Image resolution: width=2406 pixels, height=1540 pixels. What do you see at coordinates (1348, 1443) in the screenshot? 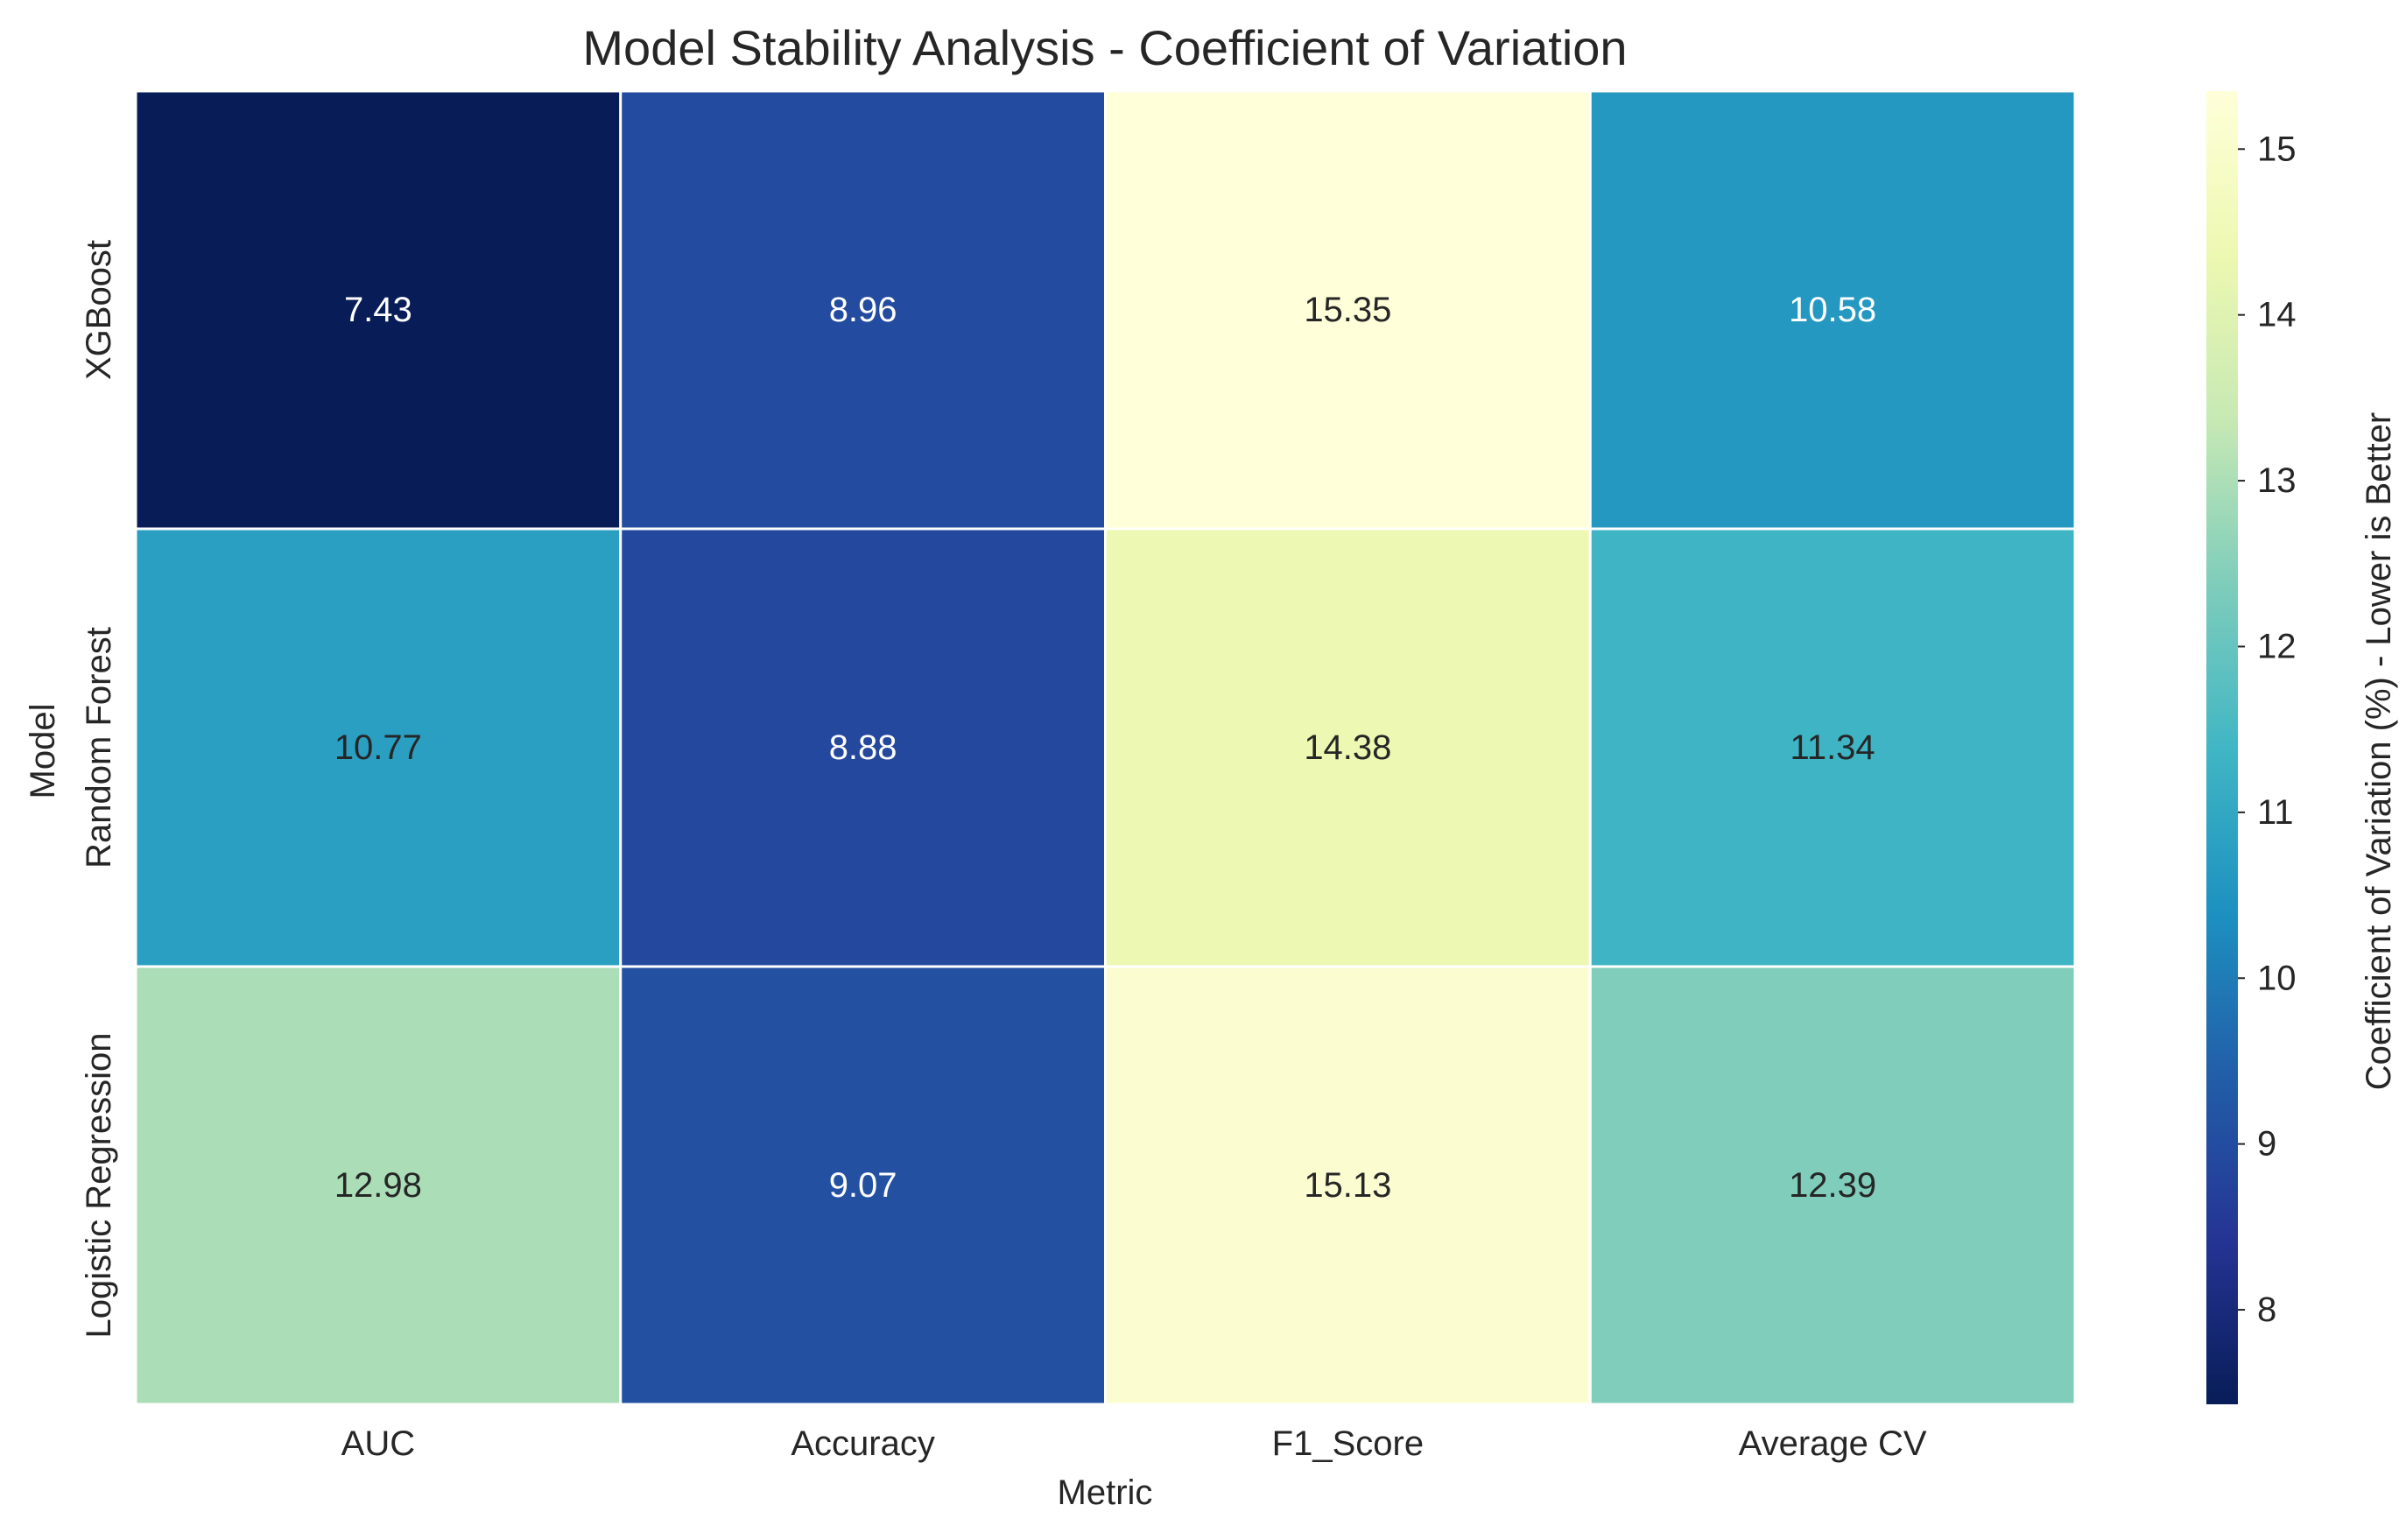
I see `x-tick-label-f1-score: F1_Score` at bounding box center [1348, 1443].